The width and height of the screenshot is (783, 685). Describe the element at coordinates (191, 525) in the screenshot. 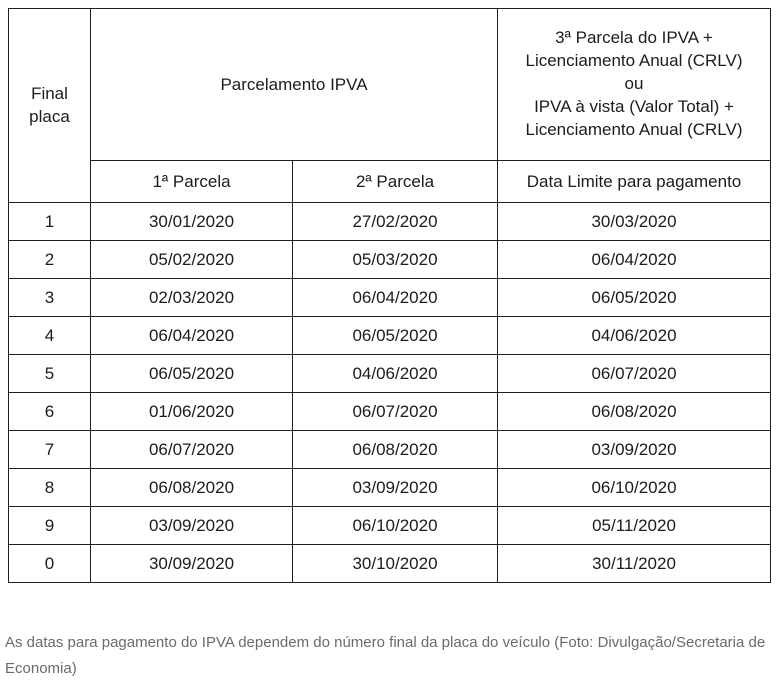

I see `cell-parcela-1: 03/09/2020` at that location.